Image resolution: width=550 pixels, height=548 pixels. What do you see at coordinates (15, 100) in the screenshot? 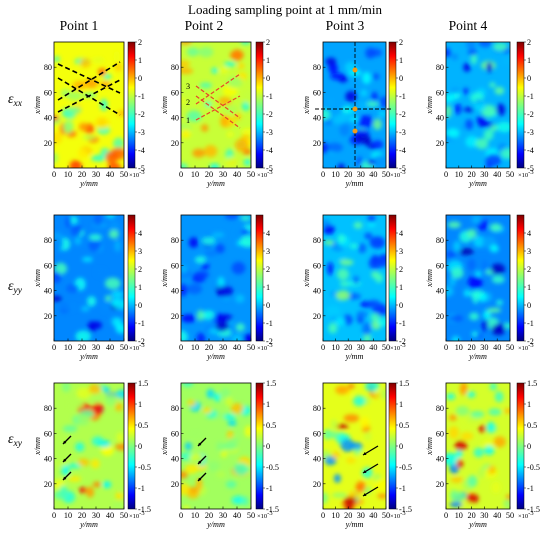
I see `row-label-exx: εxx` at bounding box center [15, 100].